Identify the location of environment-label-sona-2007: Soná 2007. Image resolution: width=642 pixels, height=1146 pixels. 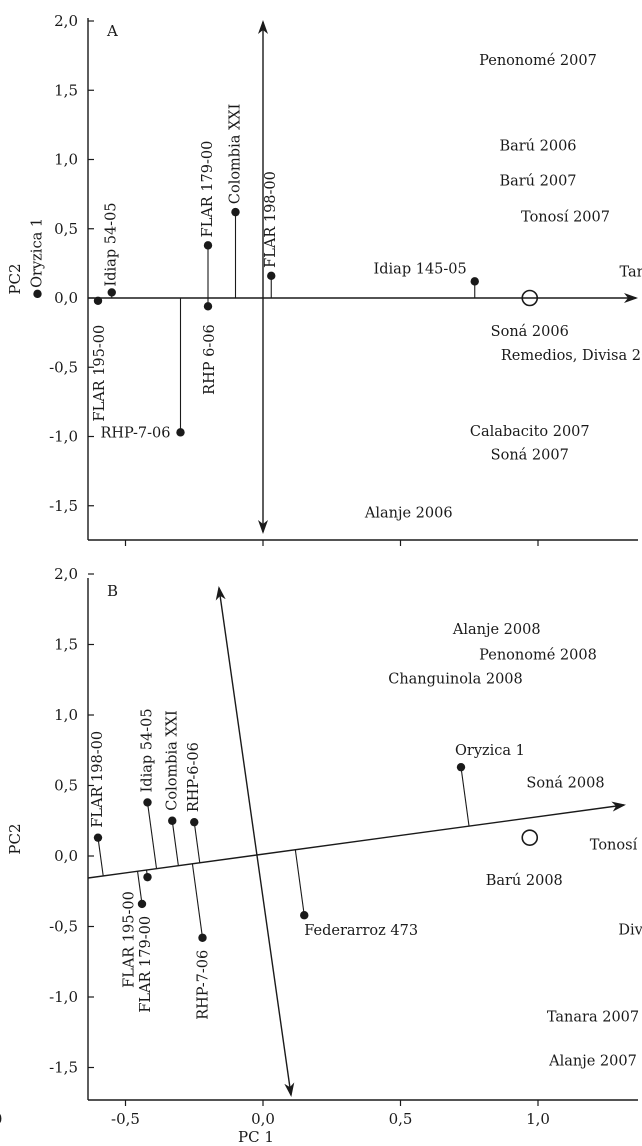
(530, 456).